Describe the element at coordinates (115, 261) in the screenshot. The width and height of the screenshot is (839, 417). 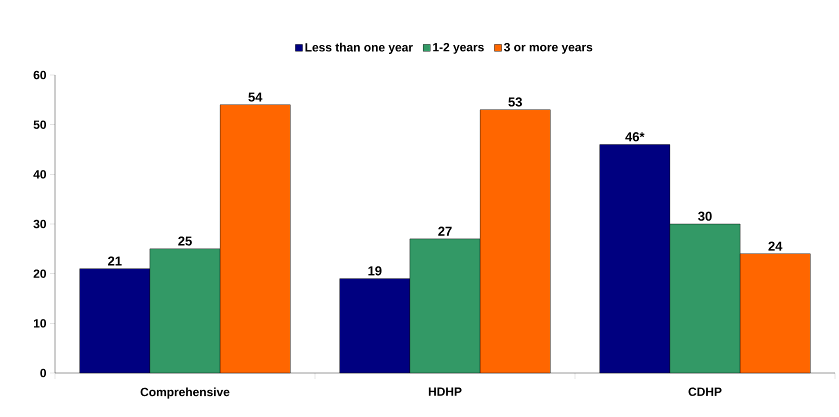
I see `data-label: 21` at that location.